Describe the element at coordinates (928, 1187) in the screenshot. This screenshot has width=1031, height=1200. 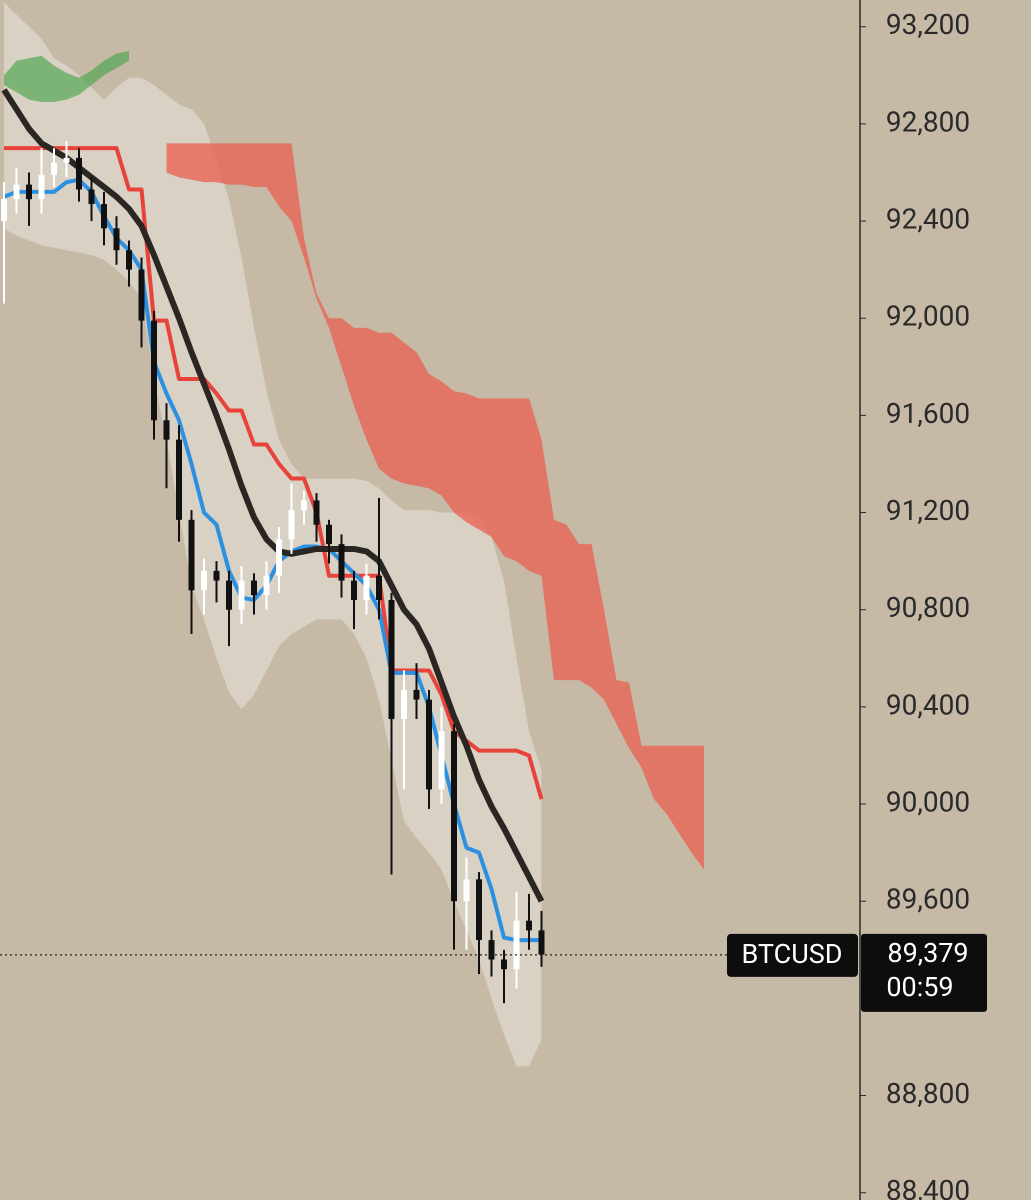
I see `y-tick-label: 88,400` at that location.